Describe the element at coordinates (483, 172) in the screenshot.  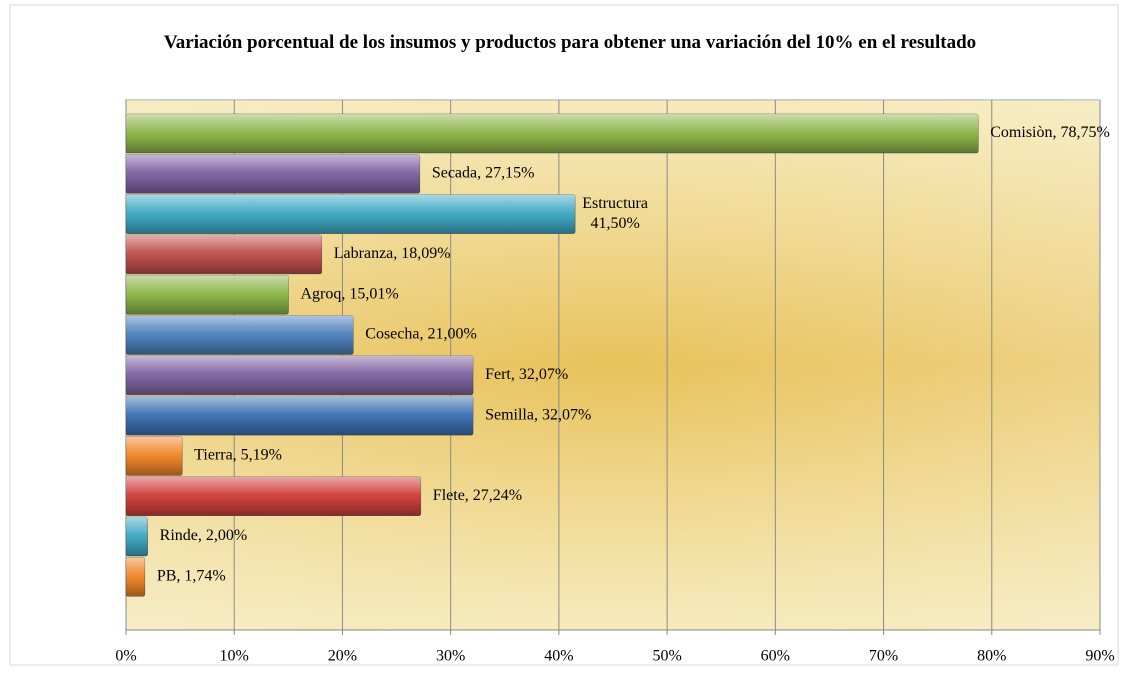
I see `data-label: Secada, 27,15%` at that location.